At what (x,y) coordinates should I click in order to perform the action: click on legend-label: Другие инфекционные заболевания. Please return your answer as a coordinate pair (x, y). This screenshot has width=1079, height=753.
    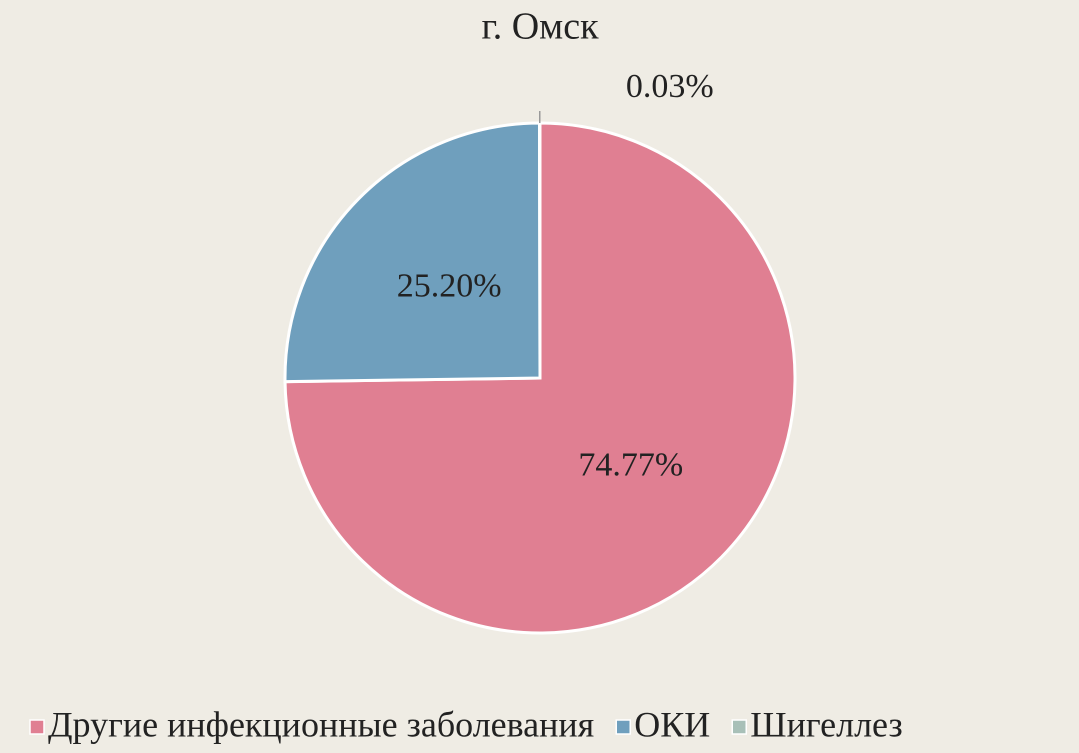
    Looking at the image, I should click on (321, 724).